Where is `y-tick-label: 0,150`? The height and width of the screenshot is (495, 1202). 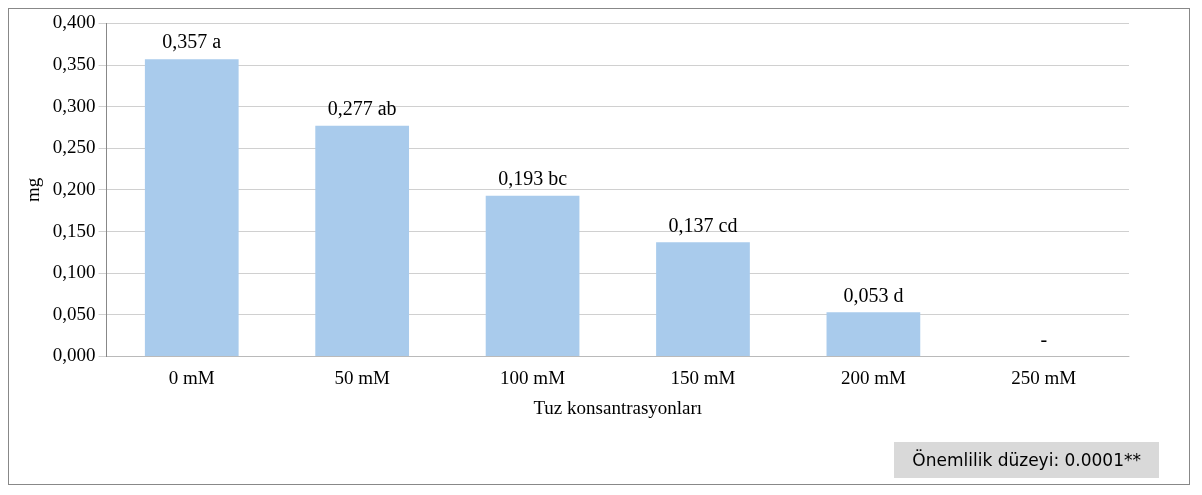 y-tick-label: 0,150 is located at coordinates (74, 230).